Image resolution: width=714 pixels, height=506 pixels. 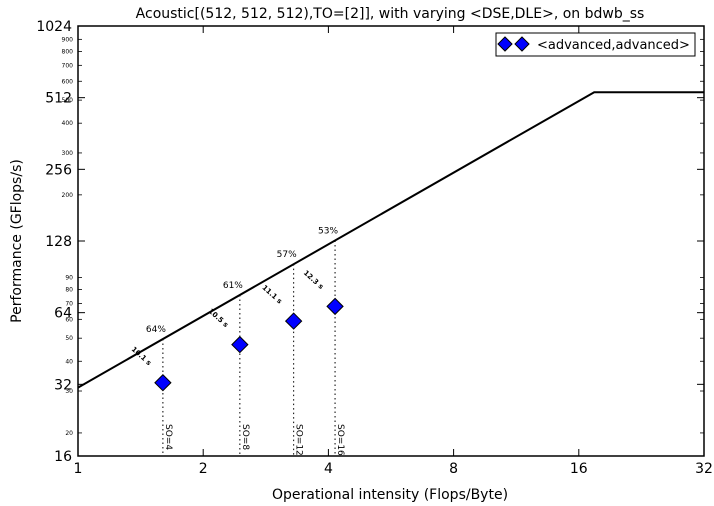 What do you see at coordinates (168, 437) in the screenshot?
I see `space-order-label: SO=4` at bounding box center [168, 437].